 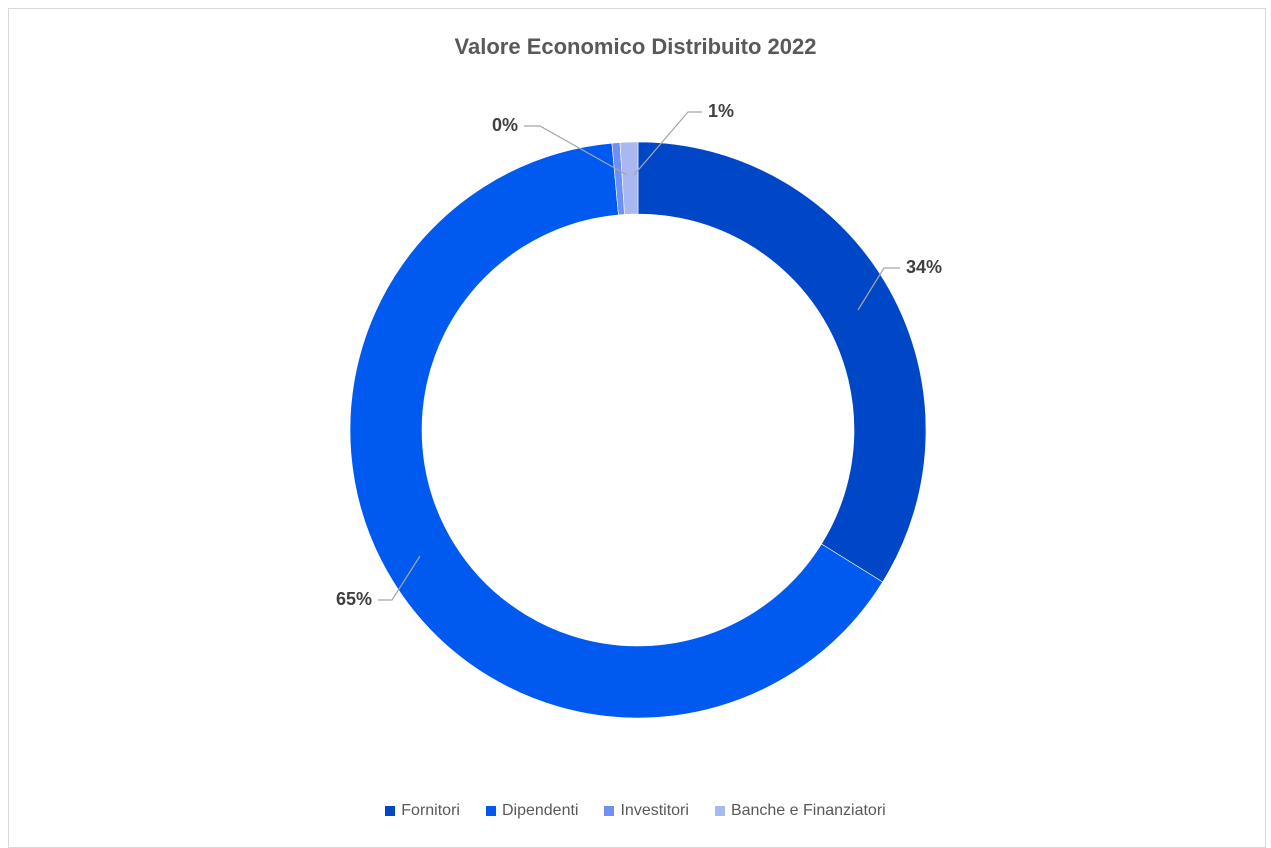 I want to click on slice-fornitori, so click(x=782, y=362).